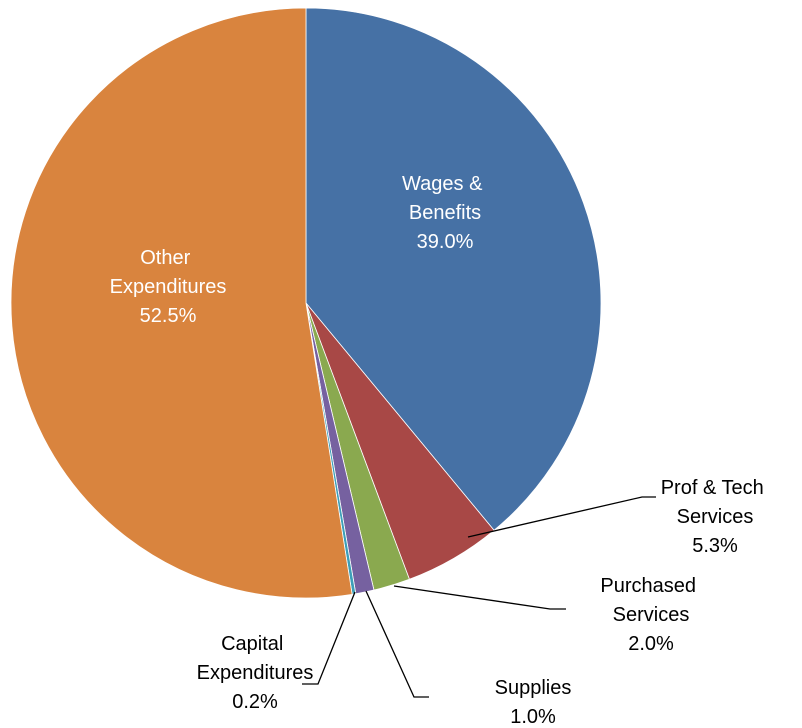 This screenshot has width=802, height=728. I want to click on slice-label: Wages & Benefits, so click(445, 198).